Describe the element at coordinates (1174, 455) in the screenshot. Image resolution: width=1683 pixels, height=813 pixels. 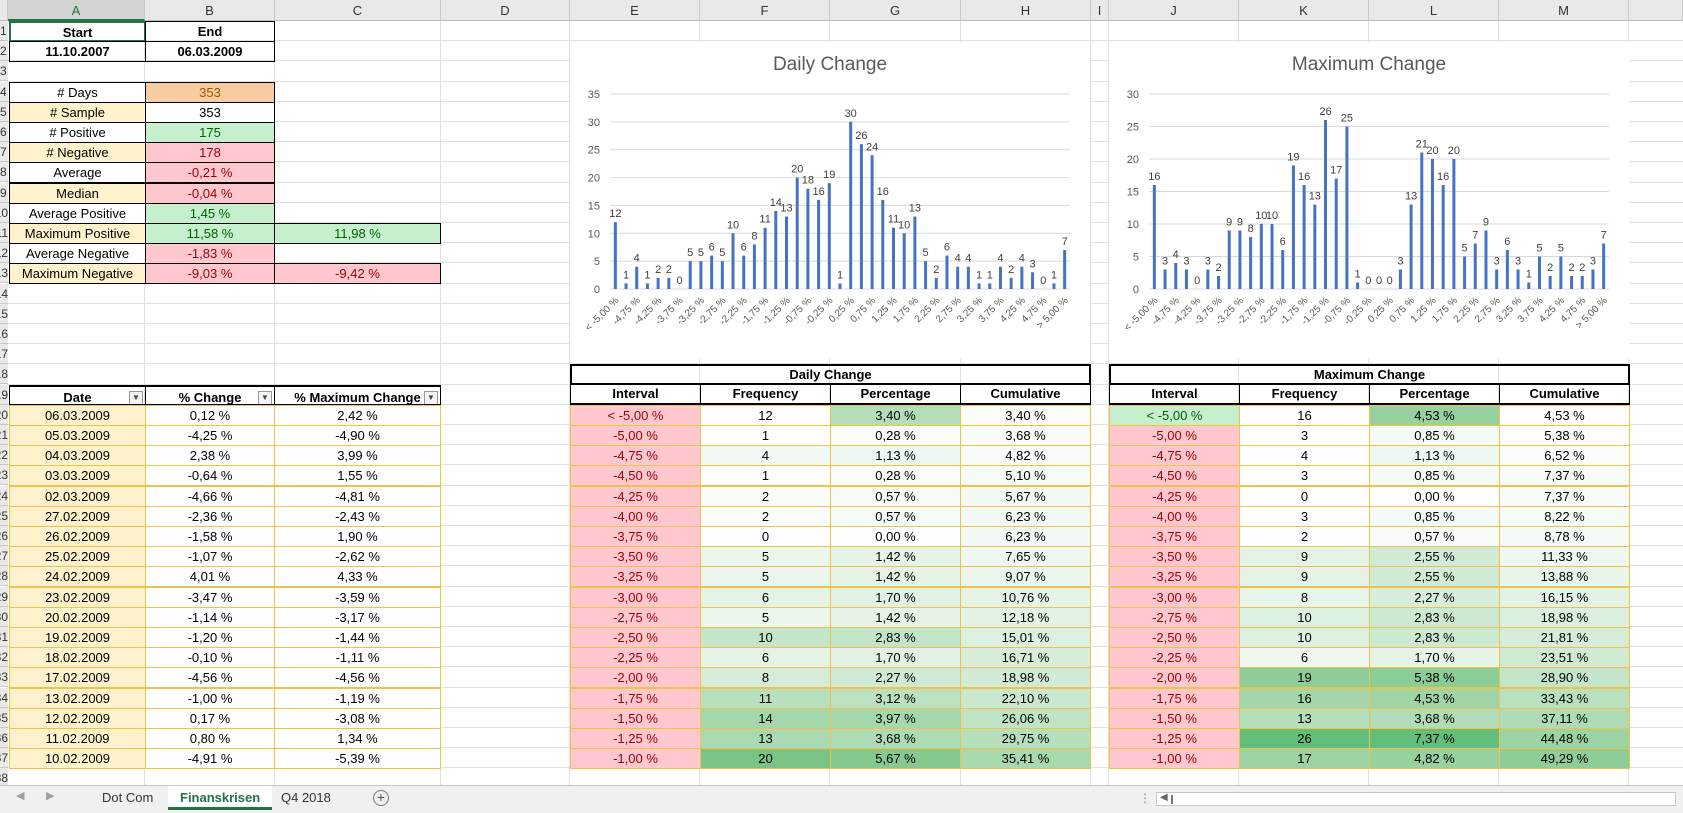
I see `freq-cell-interval: -4,75 %` at that location.